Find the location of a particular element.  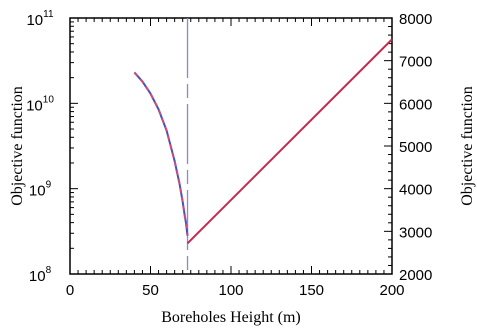

y-axis-right-label: Objective function is located at coordinates (467, 146).